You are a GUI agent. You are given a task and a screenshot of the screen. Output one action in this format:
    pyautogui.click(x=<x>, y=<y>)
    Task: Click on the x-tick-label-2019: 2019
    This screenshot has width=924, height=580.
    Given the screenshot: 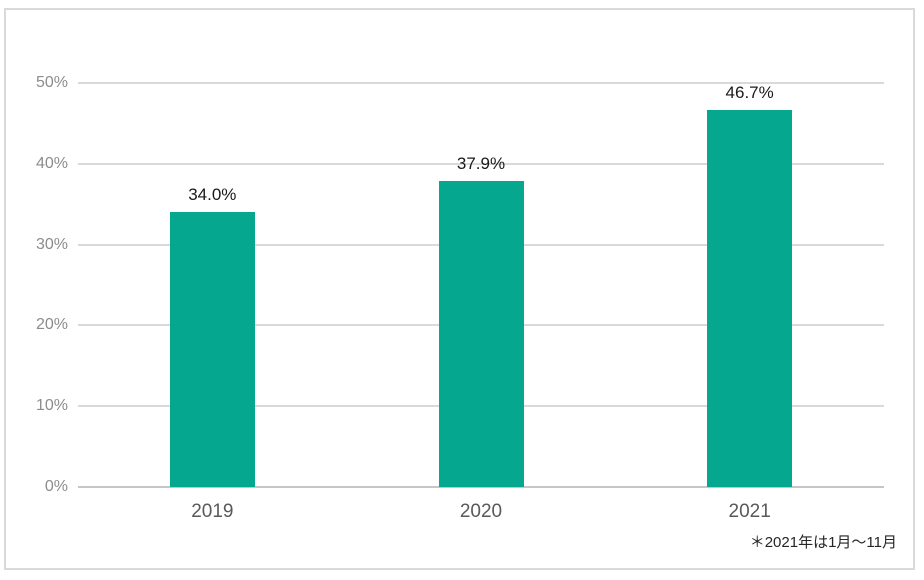 What is the action you would take?
    pyautogui.click(x=212, y=511)
    